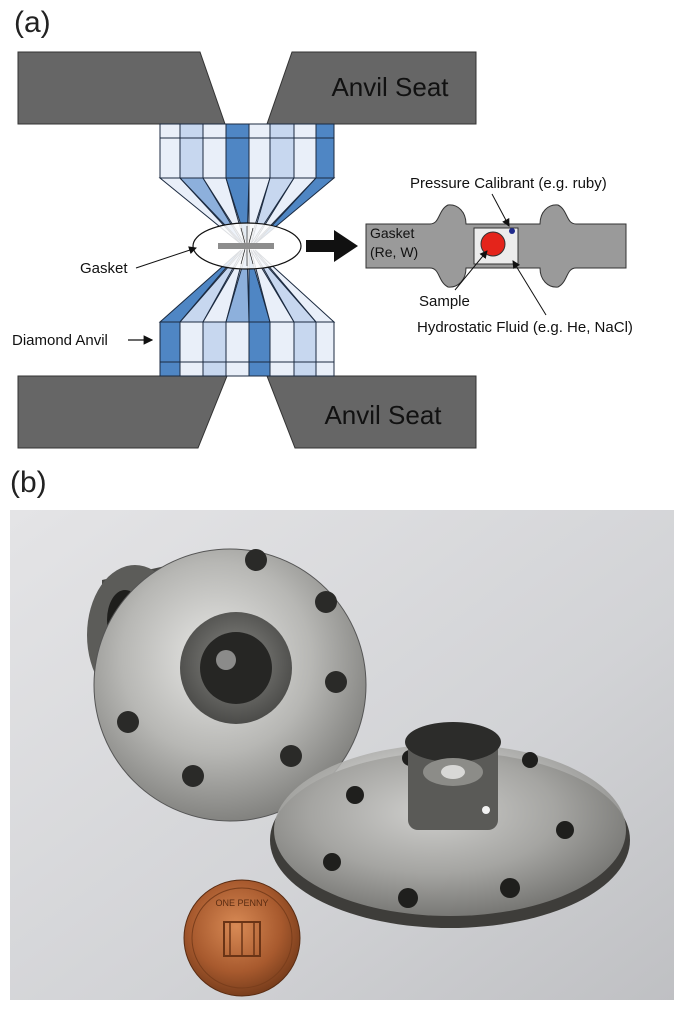  I want to click on anvil-seat-top-left, so click(121, 88).